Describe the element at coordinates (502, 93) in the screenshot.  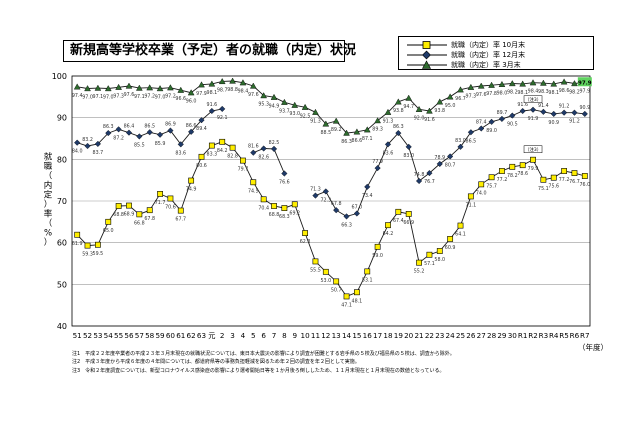
I see `data-label: 98.0` at that location.